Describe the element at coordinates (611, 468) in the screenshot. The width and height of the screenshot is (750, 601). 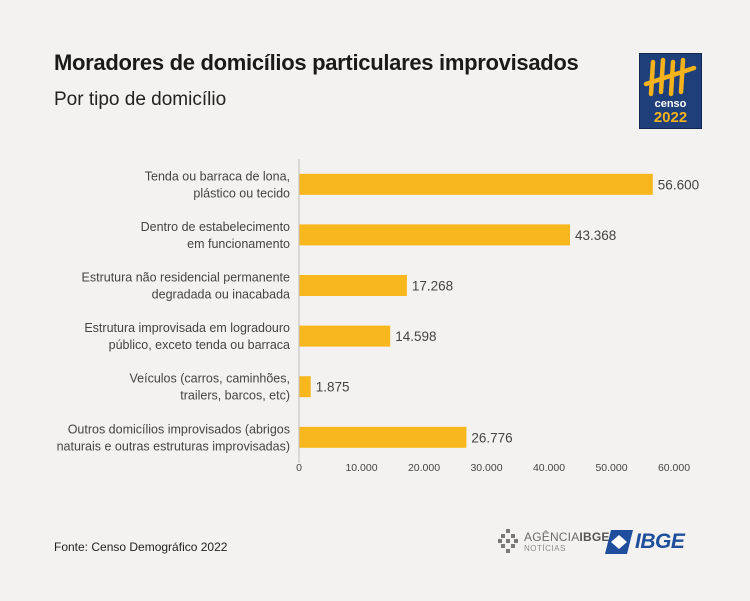
I see `x-tick-label: 50.000` at that location.